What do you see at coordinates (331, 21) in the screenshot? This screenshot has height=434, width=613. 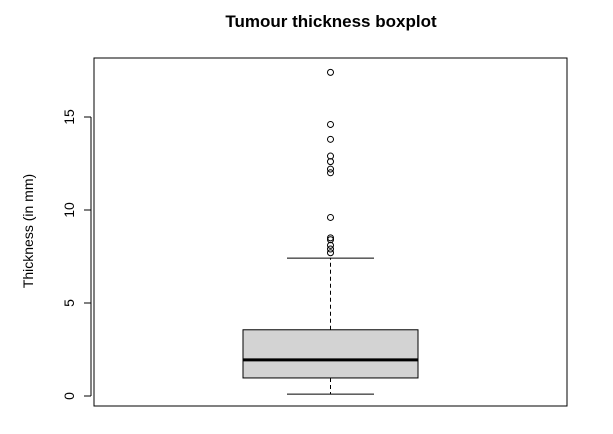 I see `chart-title: Tumour thickness boxplot` at bounding box center [331, 21].